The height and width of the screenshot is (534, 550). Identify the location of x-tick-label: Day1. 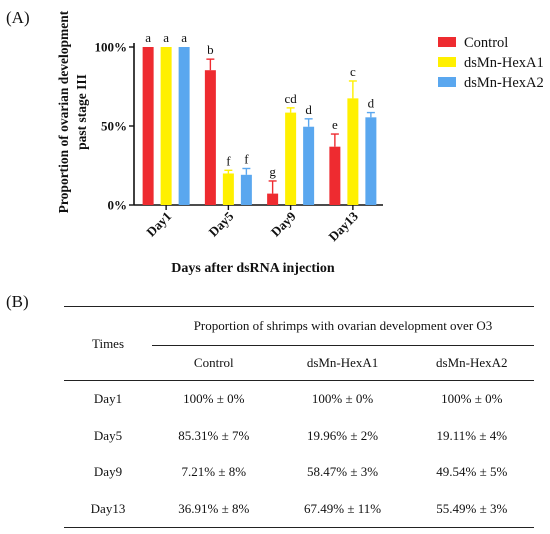
(158, 224).